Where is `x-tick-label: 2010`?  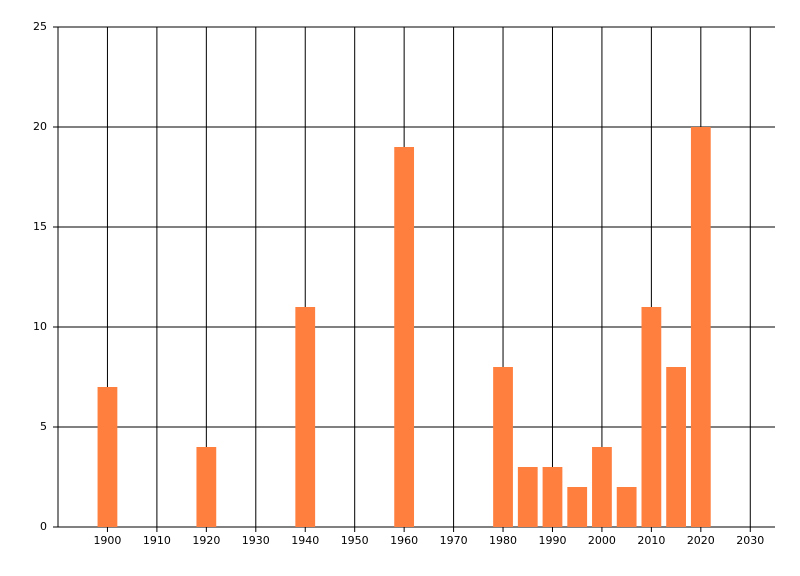 x-tick-label: 2010 is located at coordinates (651, 540).